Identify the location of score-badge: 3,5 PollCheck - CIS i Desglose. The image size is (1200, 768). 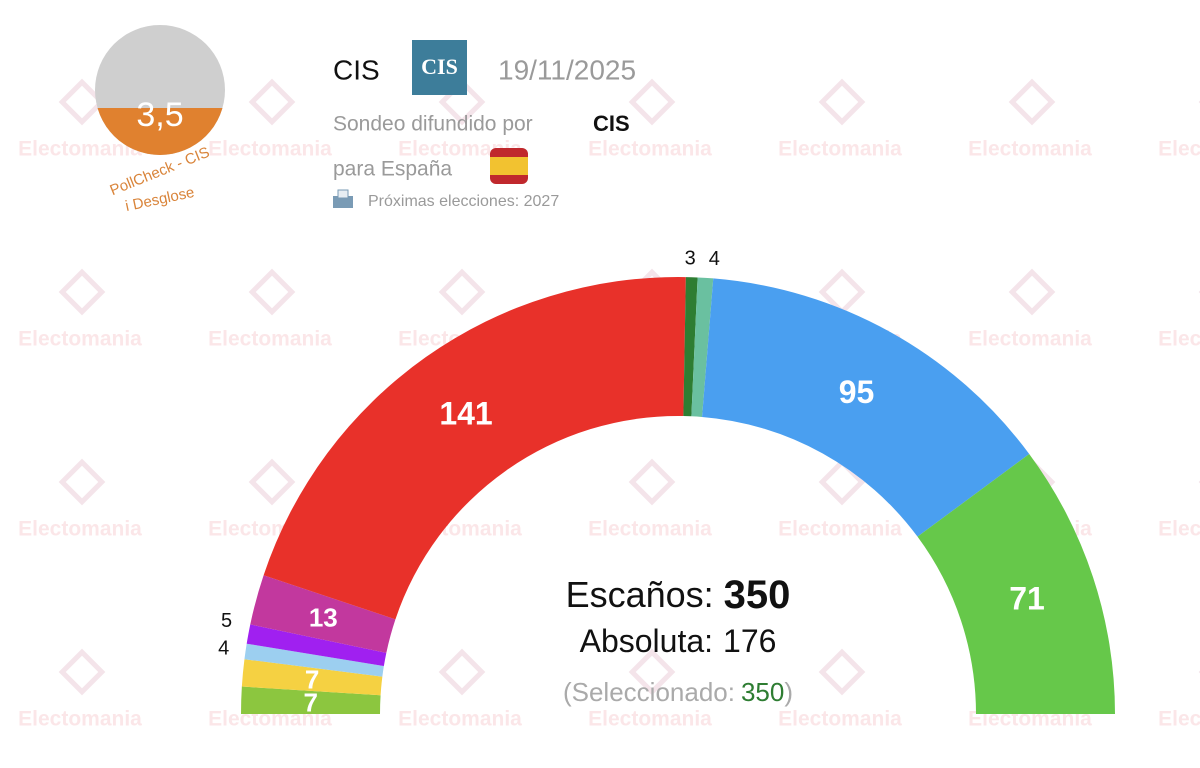
(160, 120).